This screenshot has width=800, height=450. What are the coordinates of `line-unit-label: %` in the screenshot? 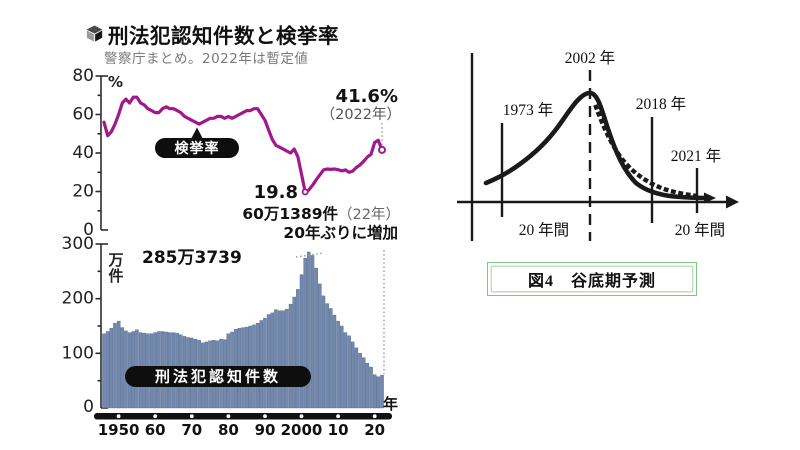 It's located at (115, 82).